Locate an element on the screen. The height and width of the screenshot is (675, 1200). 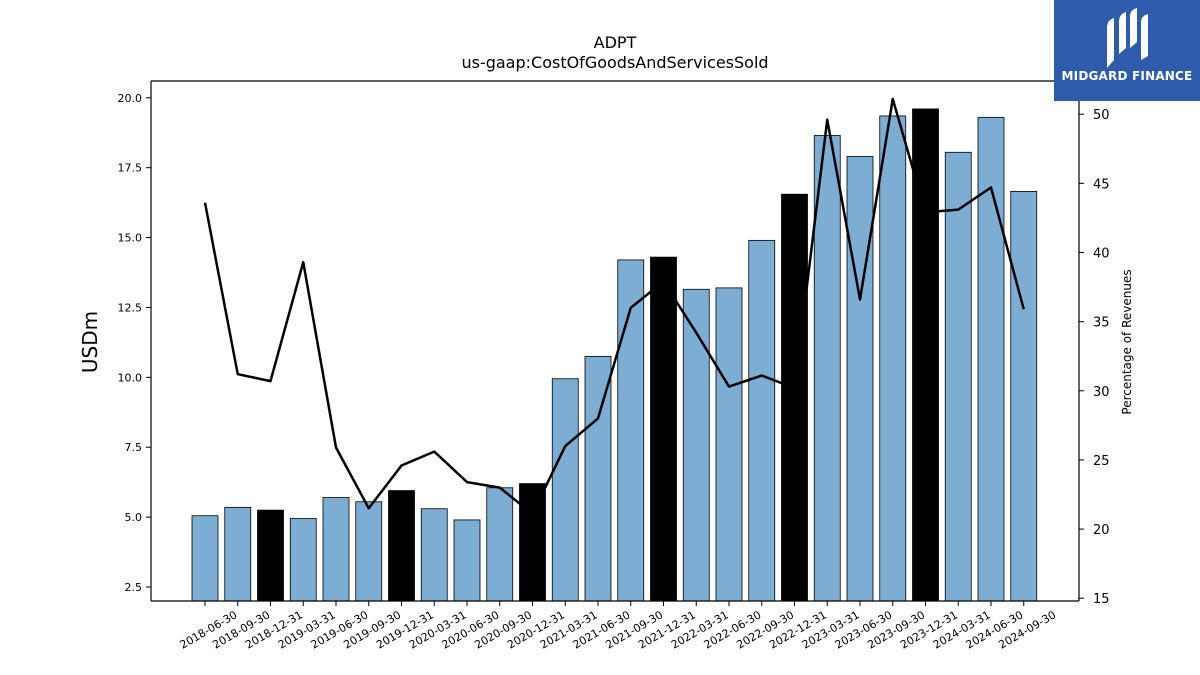
y2-tick-label: 20 is located at coordinates (1101, 530).